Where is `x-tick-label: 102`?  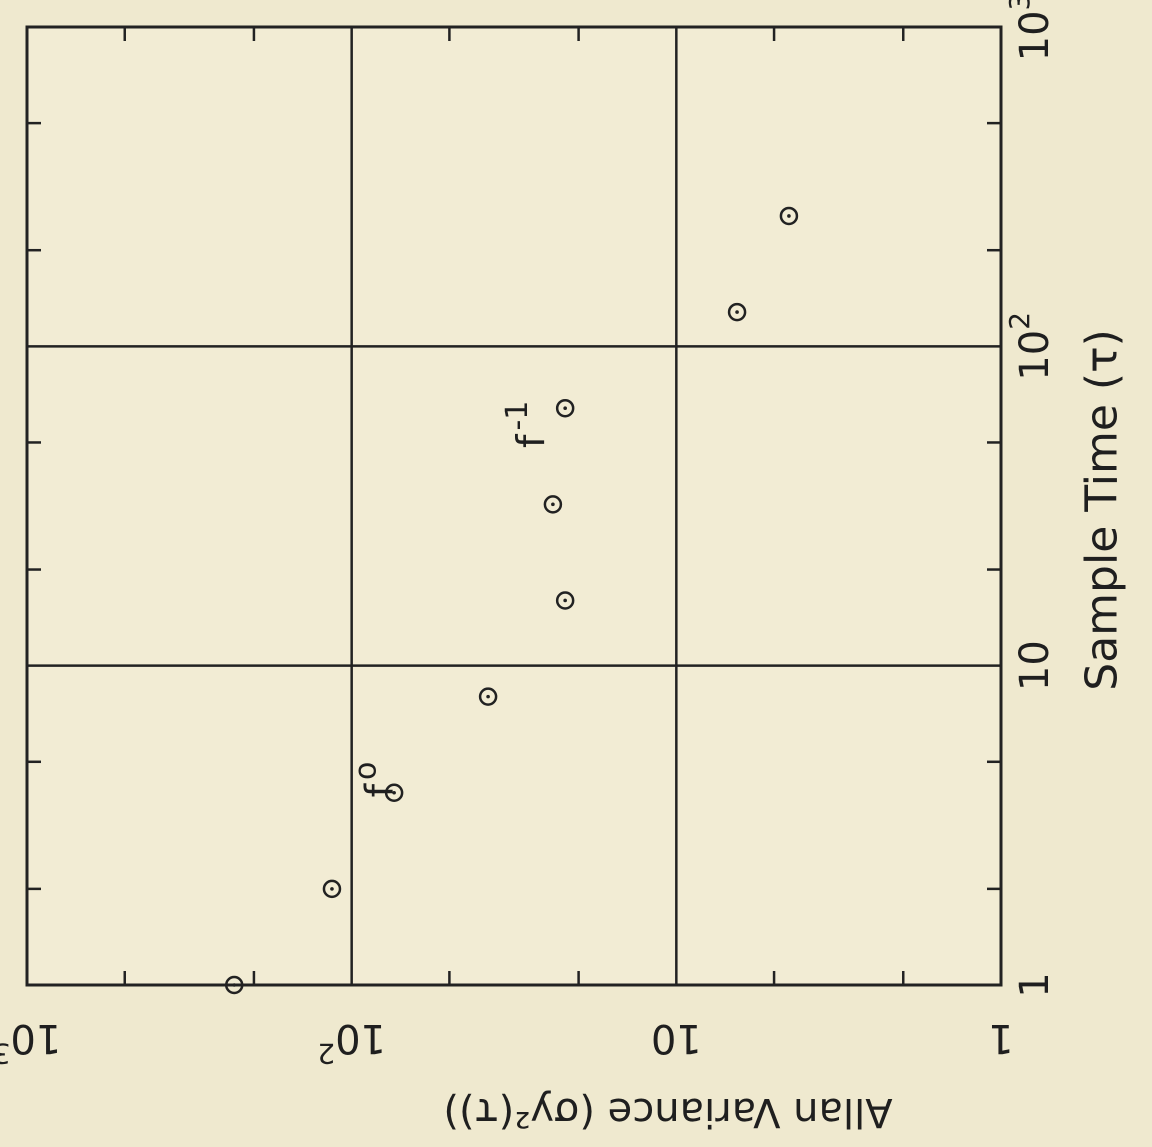 x-tick-label: 102 is located at coordinates (1031, 346).